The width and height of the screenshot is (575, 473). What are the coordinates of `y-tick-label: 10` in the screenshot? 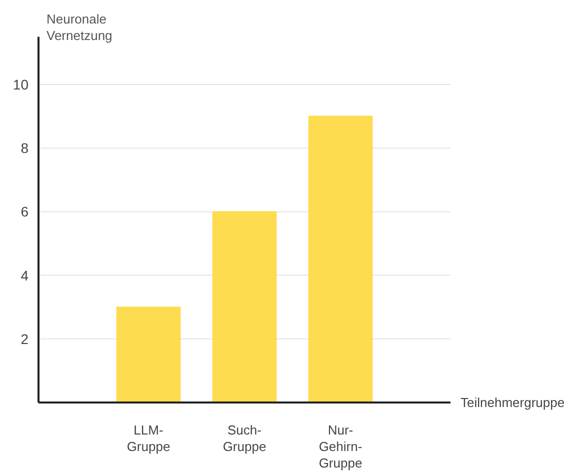 It's located at (20, 84).